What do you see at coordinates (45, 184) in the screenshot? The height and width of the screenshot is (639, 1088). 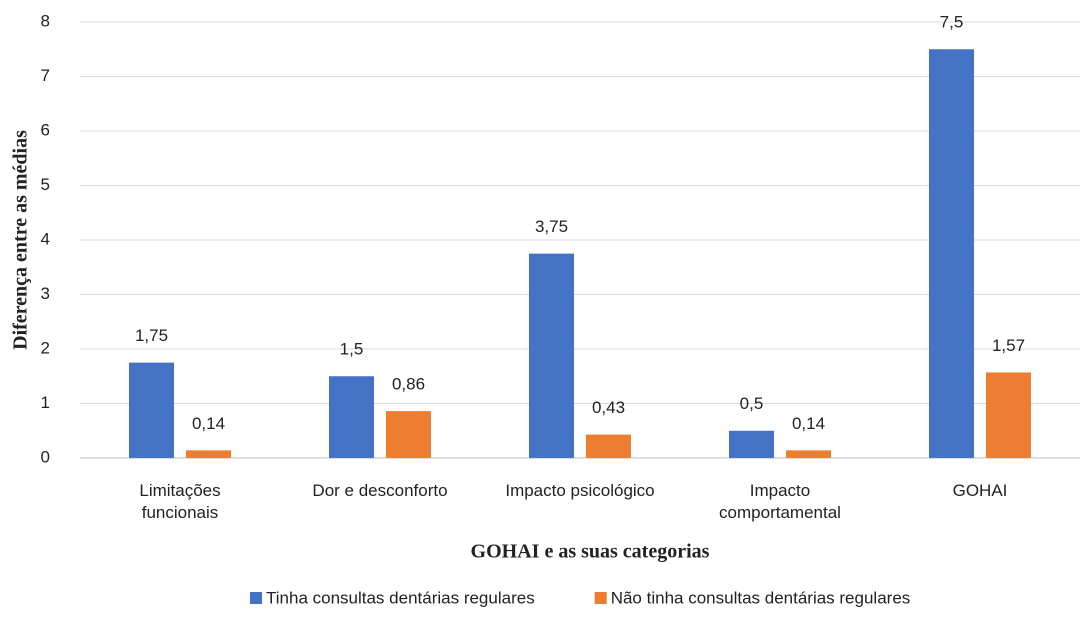 I see `y-tick-label: 5` at bounding box center [45, 184].